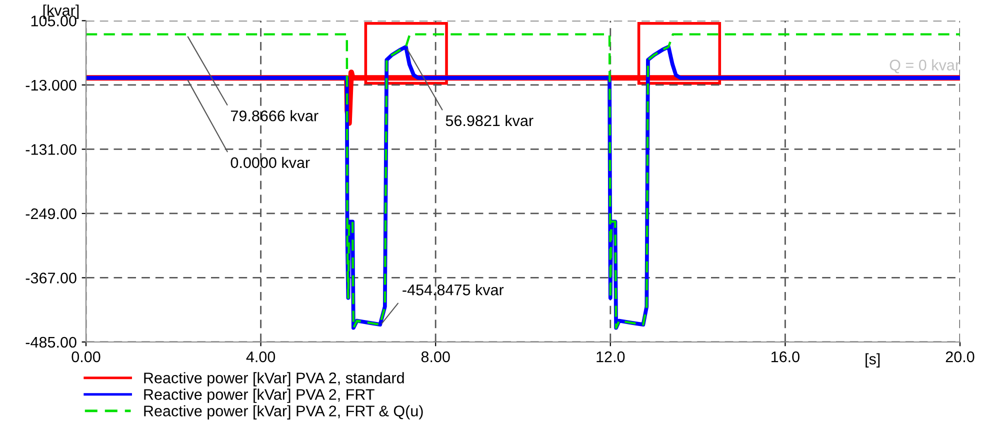 Image resolution: width=981 pixels, height=439 pixels. I want to click on legend-label: Reactive power [kVar] PVA 2, FRT & Q(u), so click(283, 412).